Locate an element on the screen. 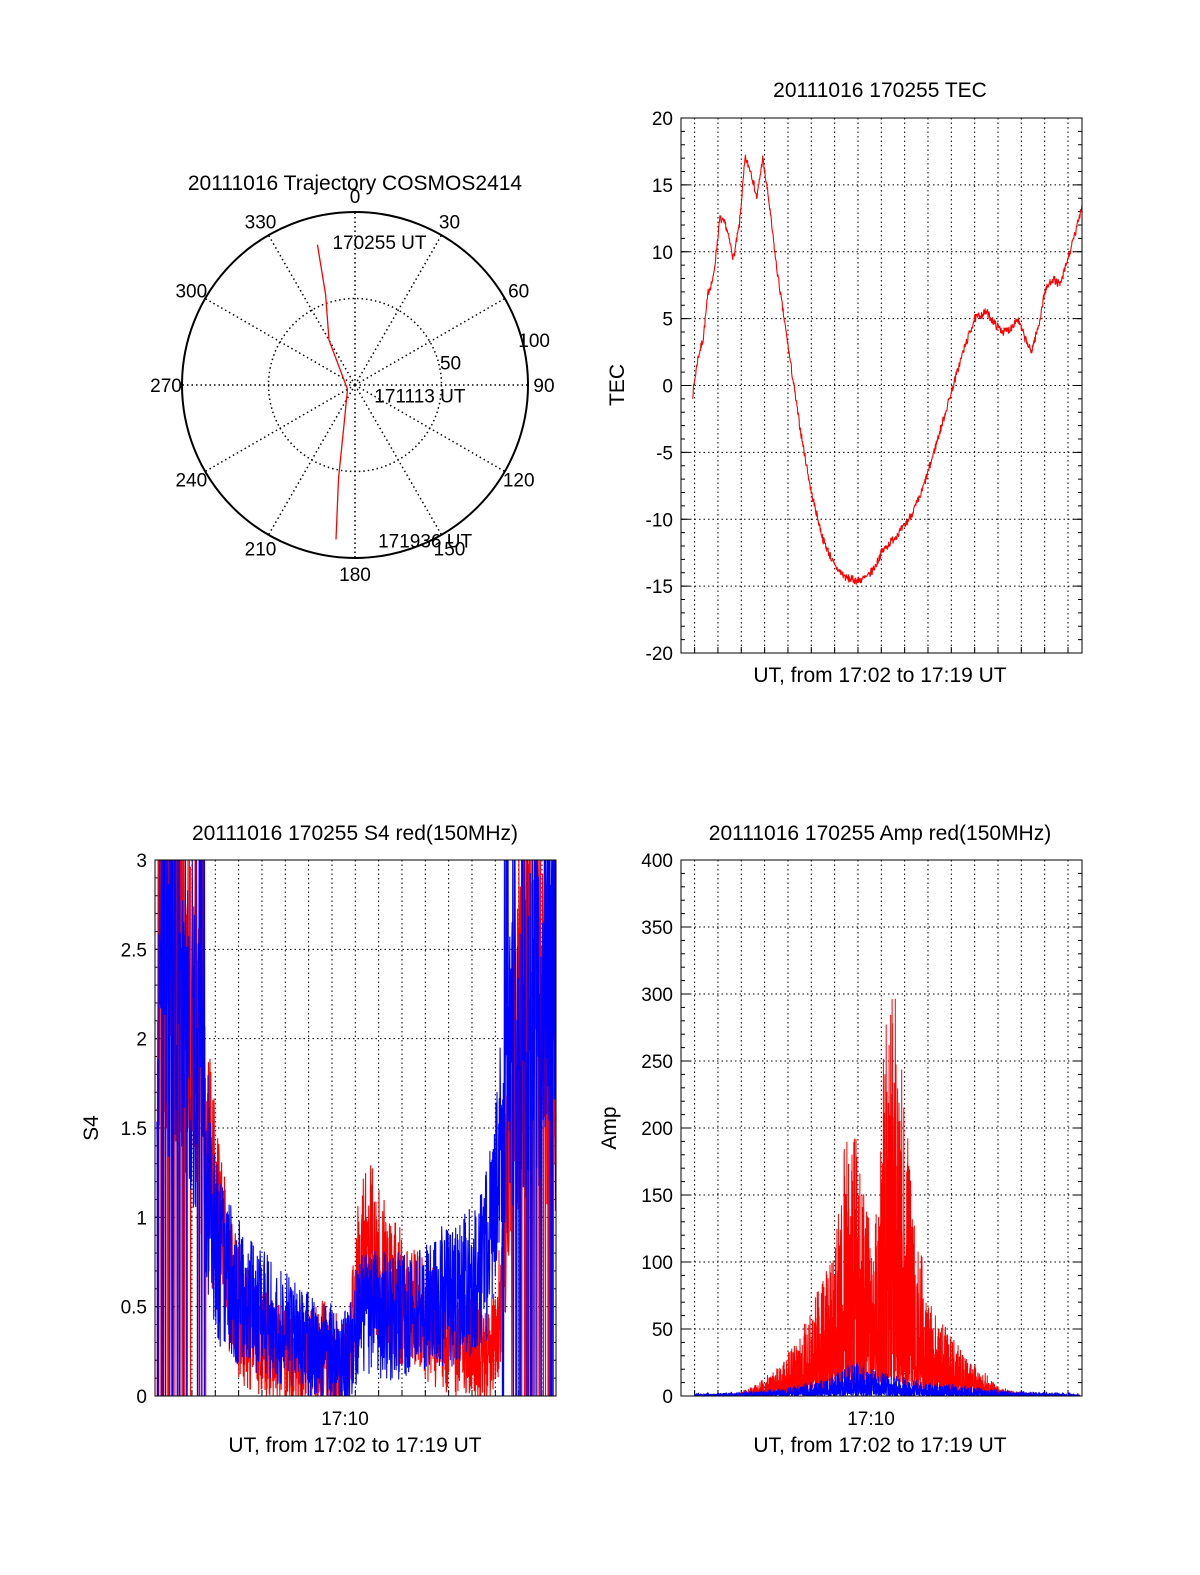  polar-angle-labels: 0 30 60 90 120 150 180 210 240 270 300 330 is located at coordinates (352, 386).